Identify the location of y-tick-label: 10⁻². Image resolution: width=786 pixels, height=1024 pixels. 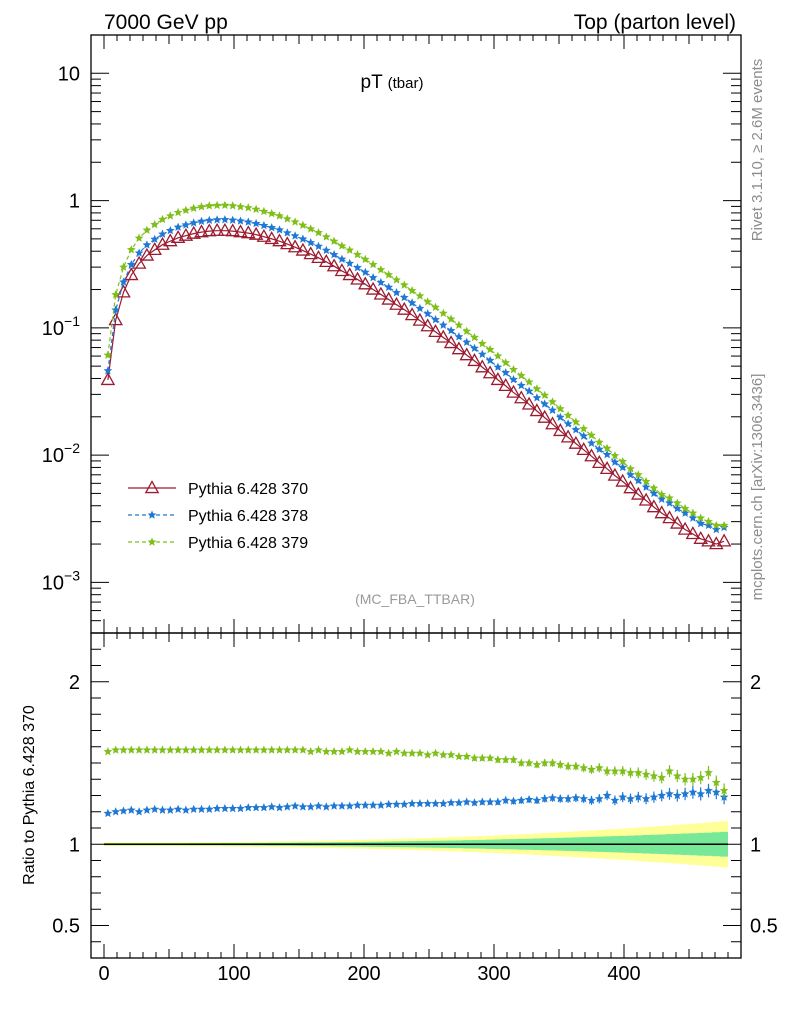
(61, 453).